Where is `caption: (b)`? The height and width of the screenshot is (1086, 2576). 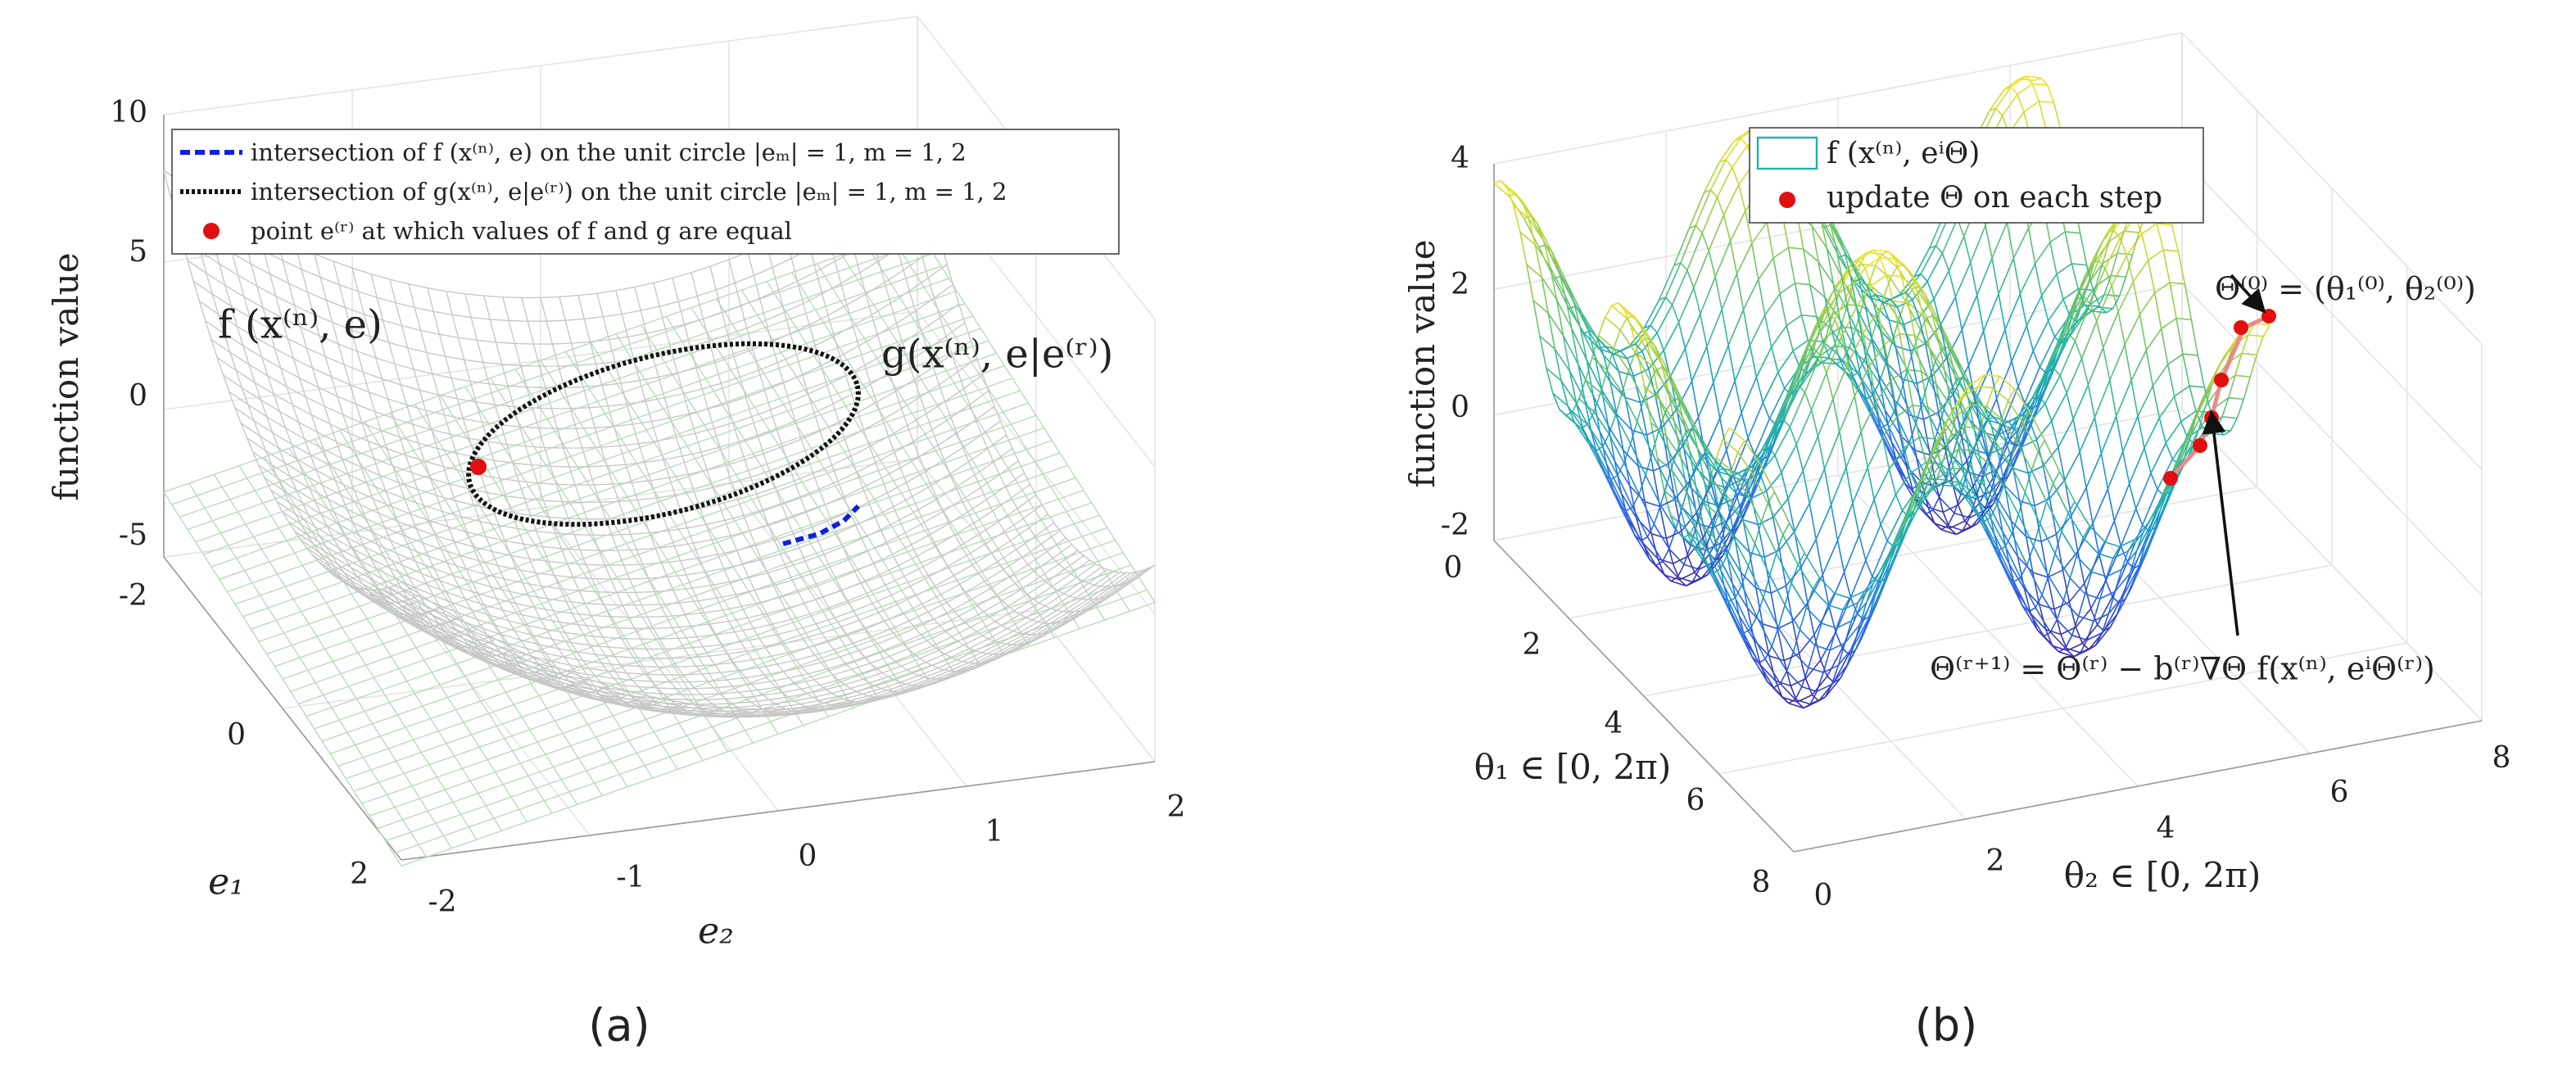 caption: (b) is located at coordinates (1946, 1026).